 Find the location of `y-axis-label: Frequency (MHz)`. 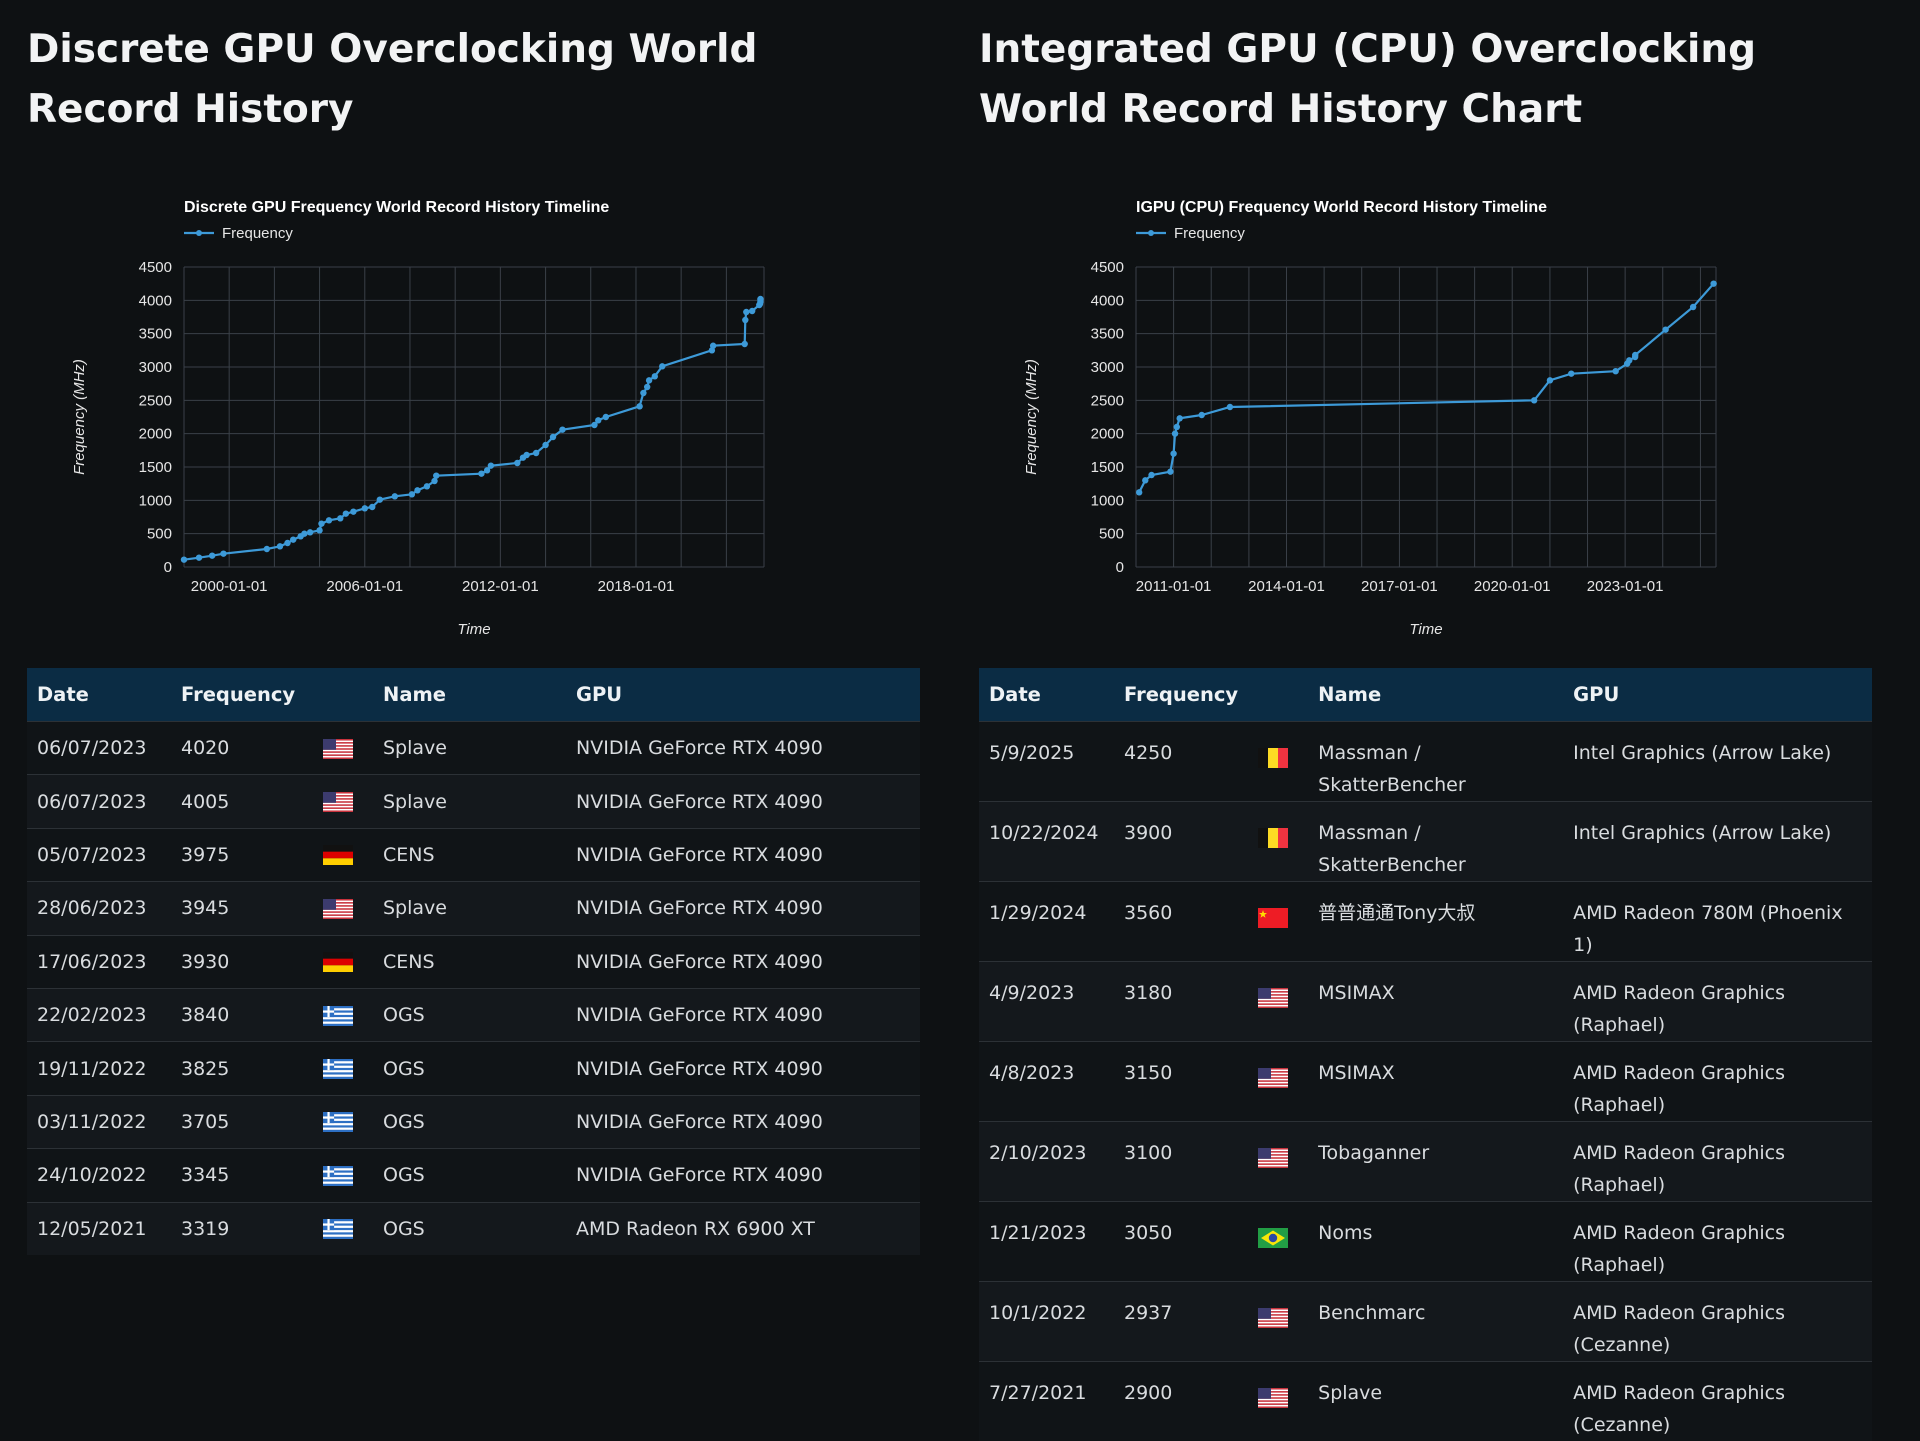

y-axis-label: Frequency (MHz) is located at coordinates (79, 417).